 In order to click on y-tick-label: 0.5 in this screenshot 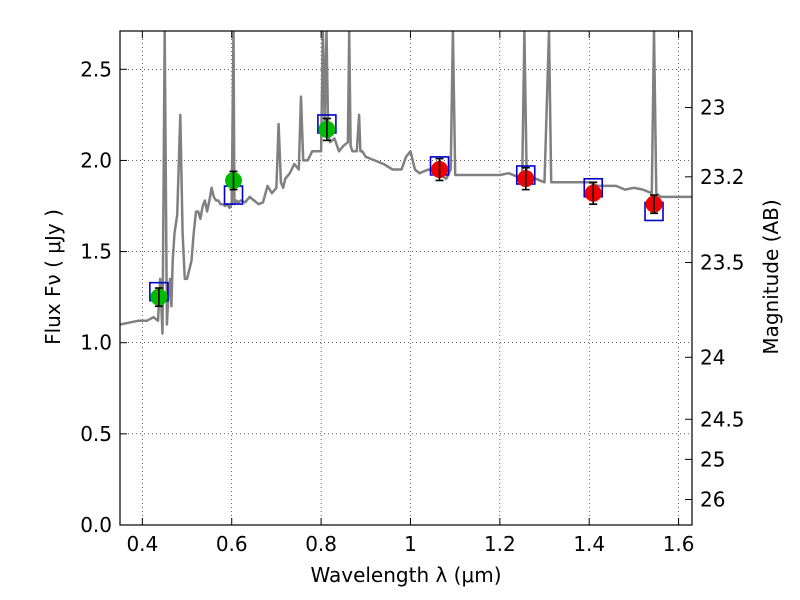, I will do `click(96, 434)`.